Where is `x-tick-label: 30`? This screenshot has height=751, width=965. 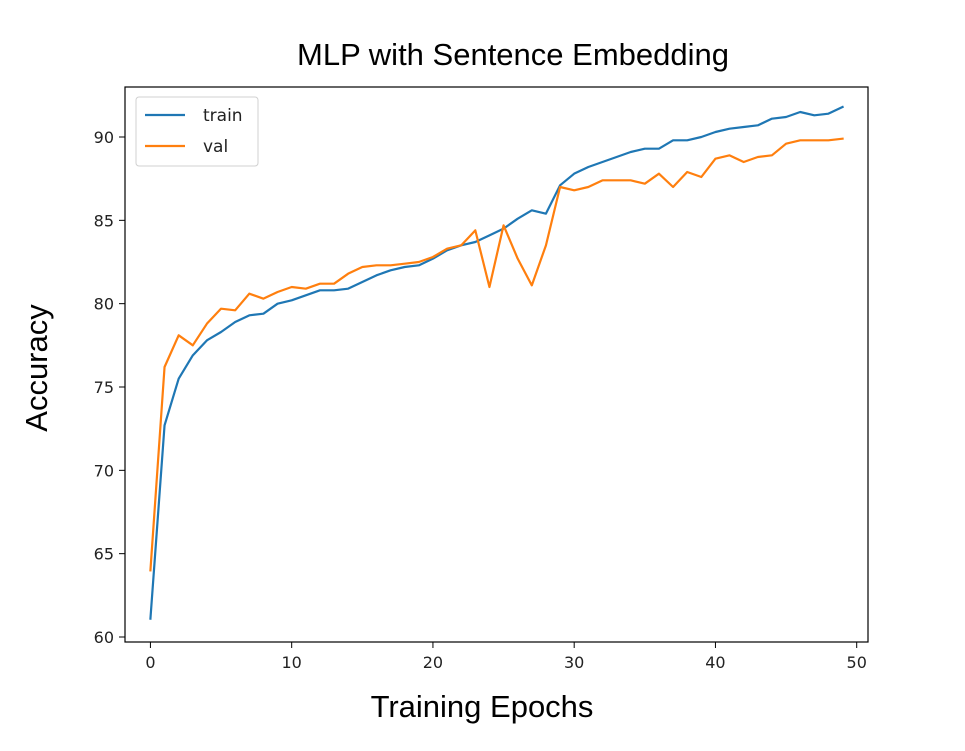
x-tick-label: 30 is located at coordinates (574, 662).